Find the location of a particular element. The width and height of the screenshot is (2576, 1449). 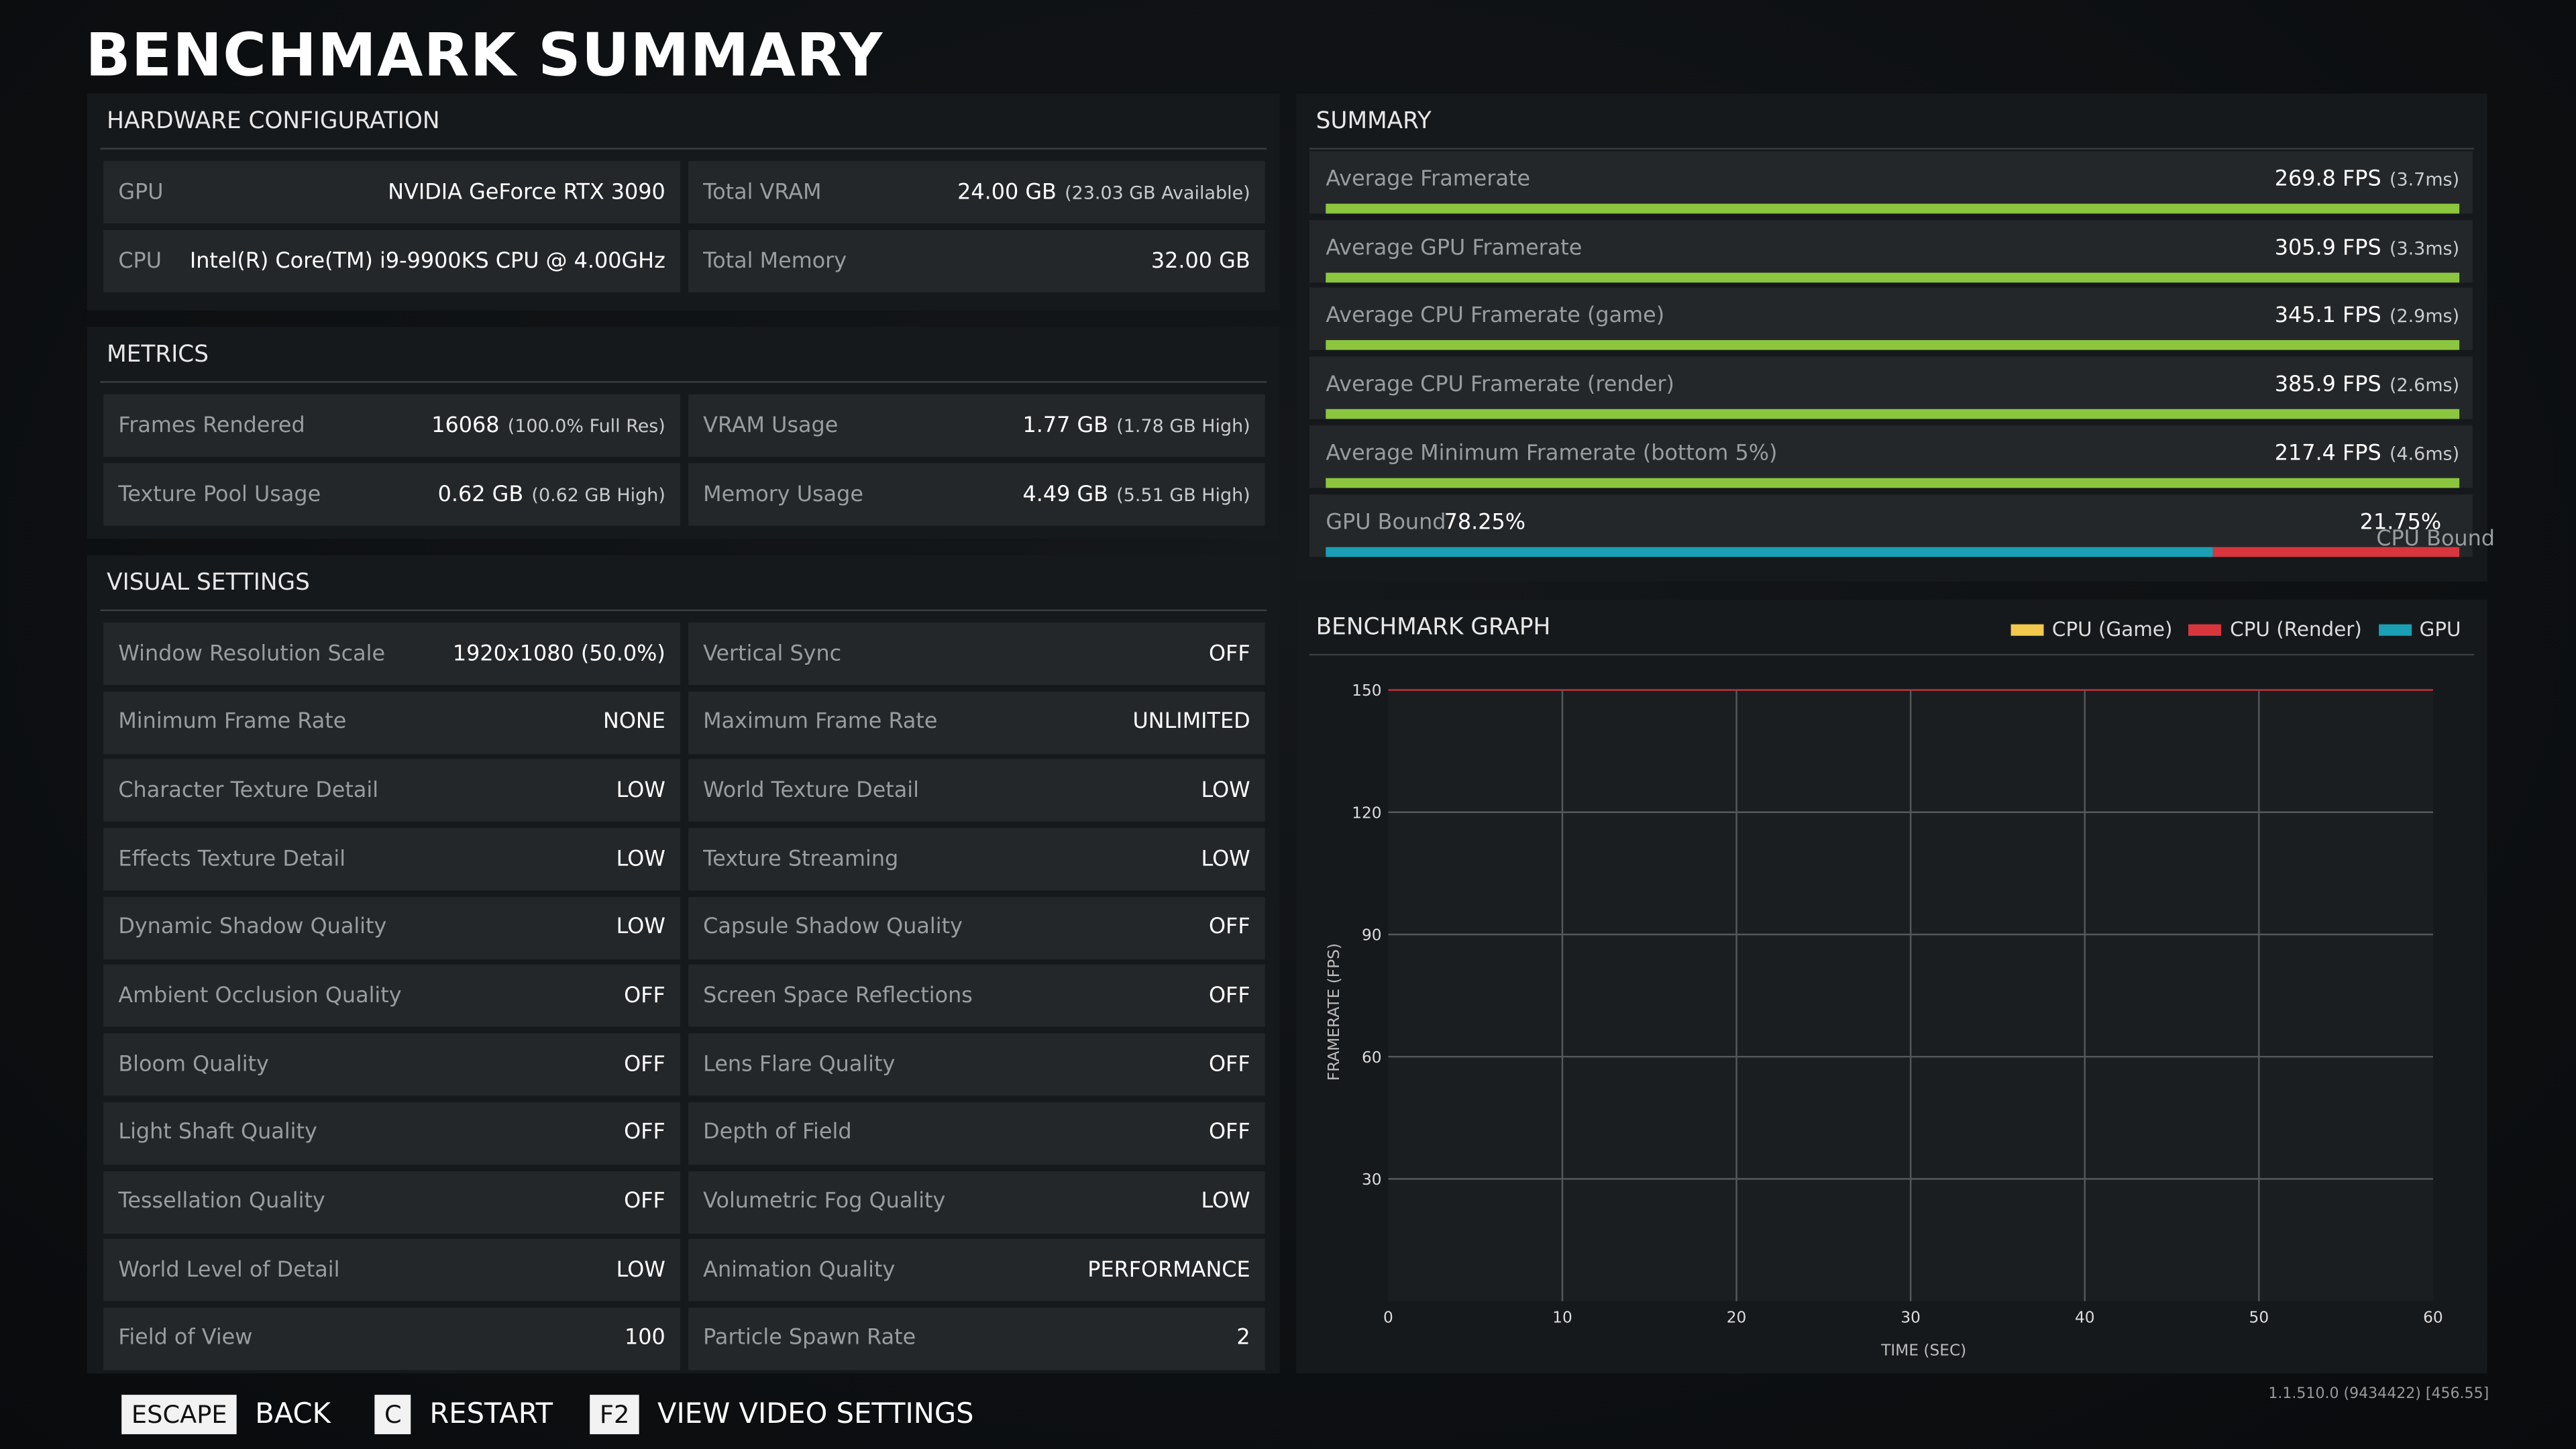

summary-value: 269.8 FPS is located at coordinates (2327, 180).